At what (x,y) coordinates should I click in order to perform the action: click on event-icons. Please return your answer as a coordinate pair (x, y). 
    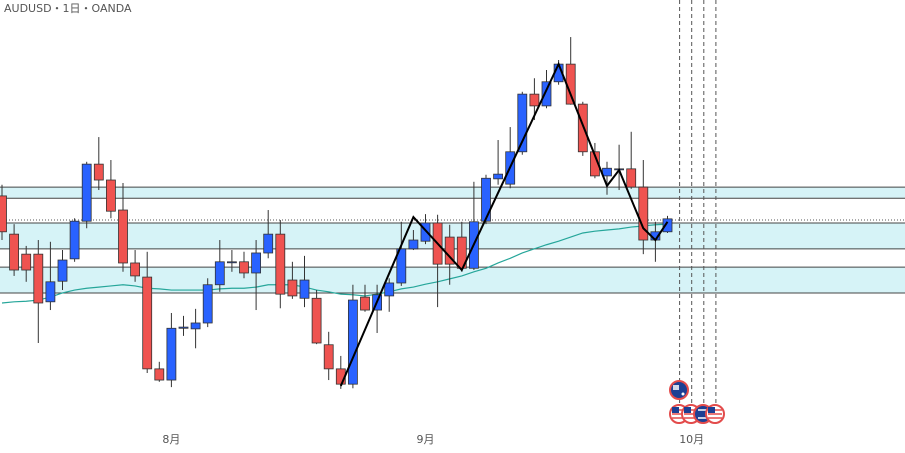
    Looking at the image, I should click on (697, 402).